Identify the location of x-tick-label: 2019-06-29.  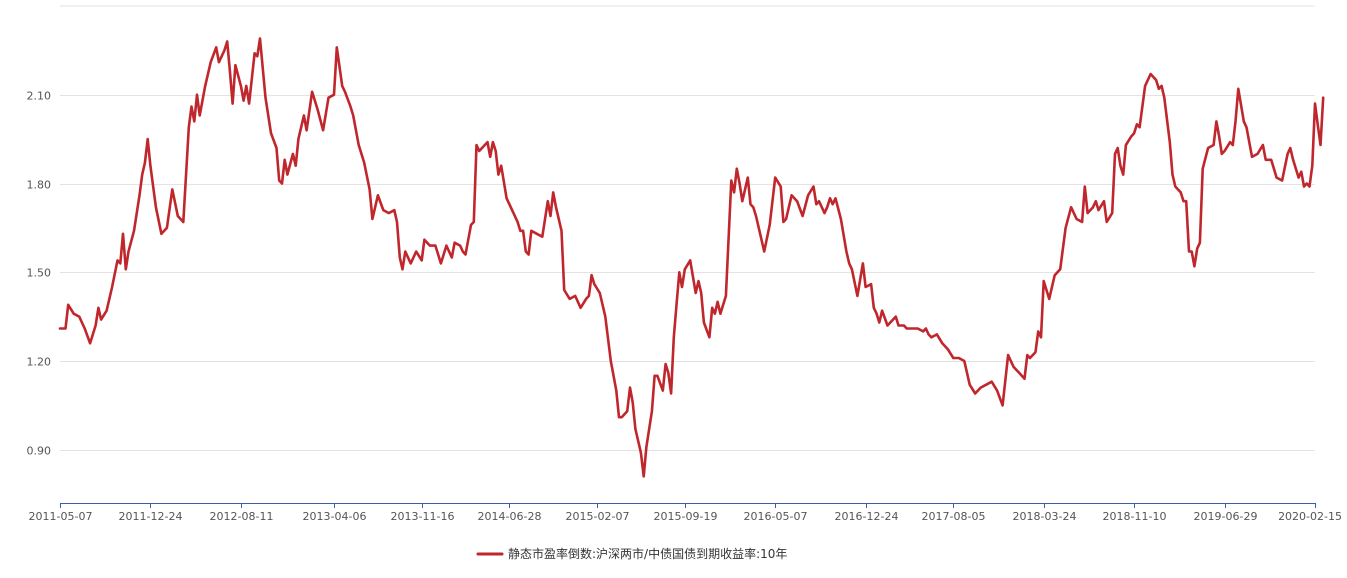
(1226, 516).